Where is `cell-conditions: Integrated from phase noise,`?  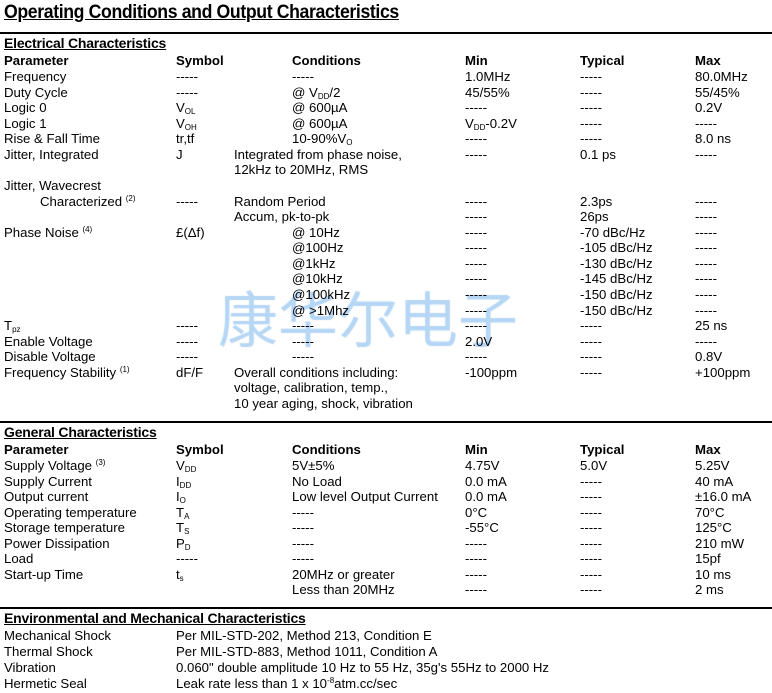 cell-conditions: Integrated from phase noise, is located at coordinates (318, 154).